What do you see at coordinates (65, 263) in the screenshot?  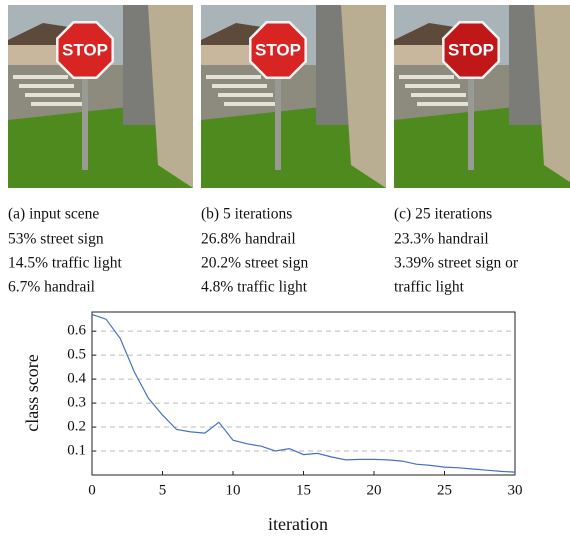 I see `prediction: 14.5% traffic light` at bounding box center [65, 263].